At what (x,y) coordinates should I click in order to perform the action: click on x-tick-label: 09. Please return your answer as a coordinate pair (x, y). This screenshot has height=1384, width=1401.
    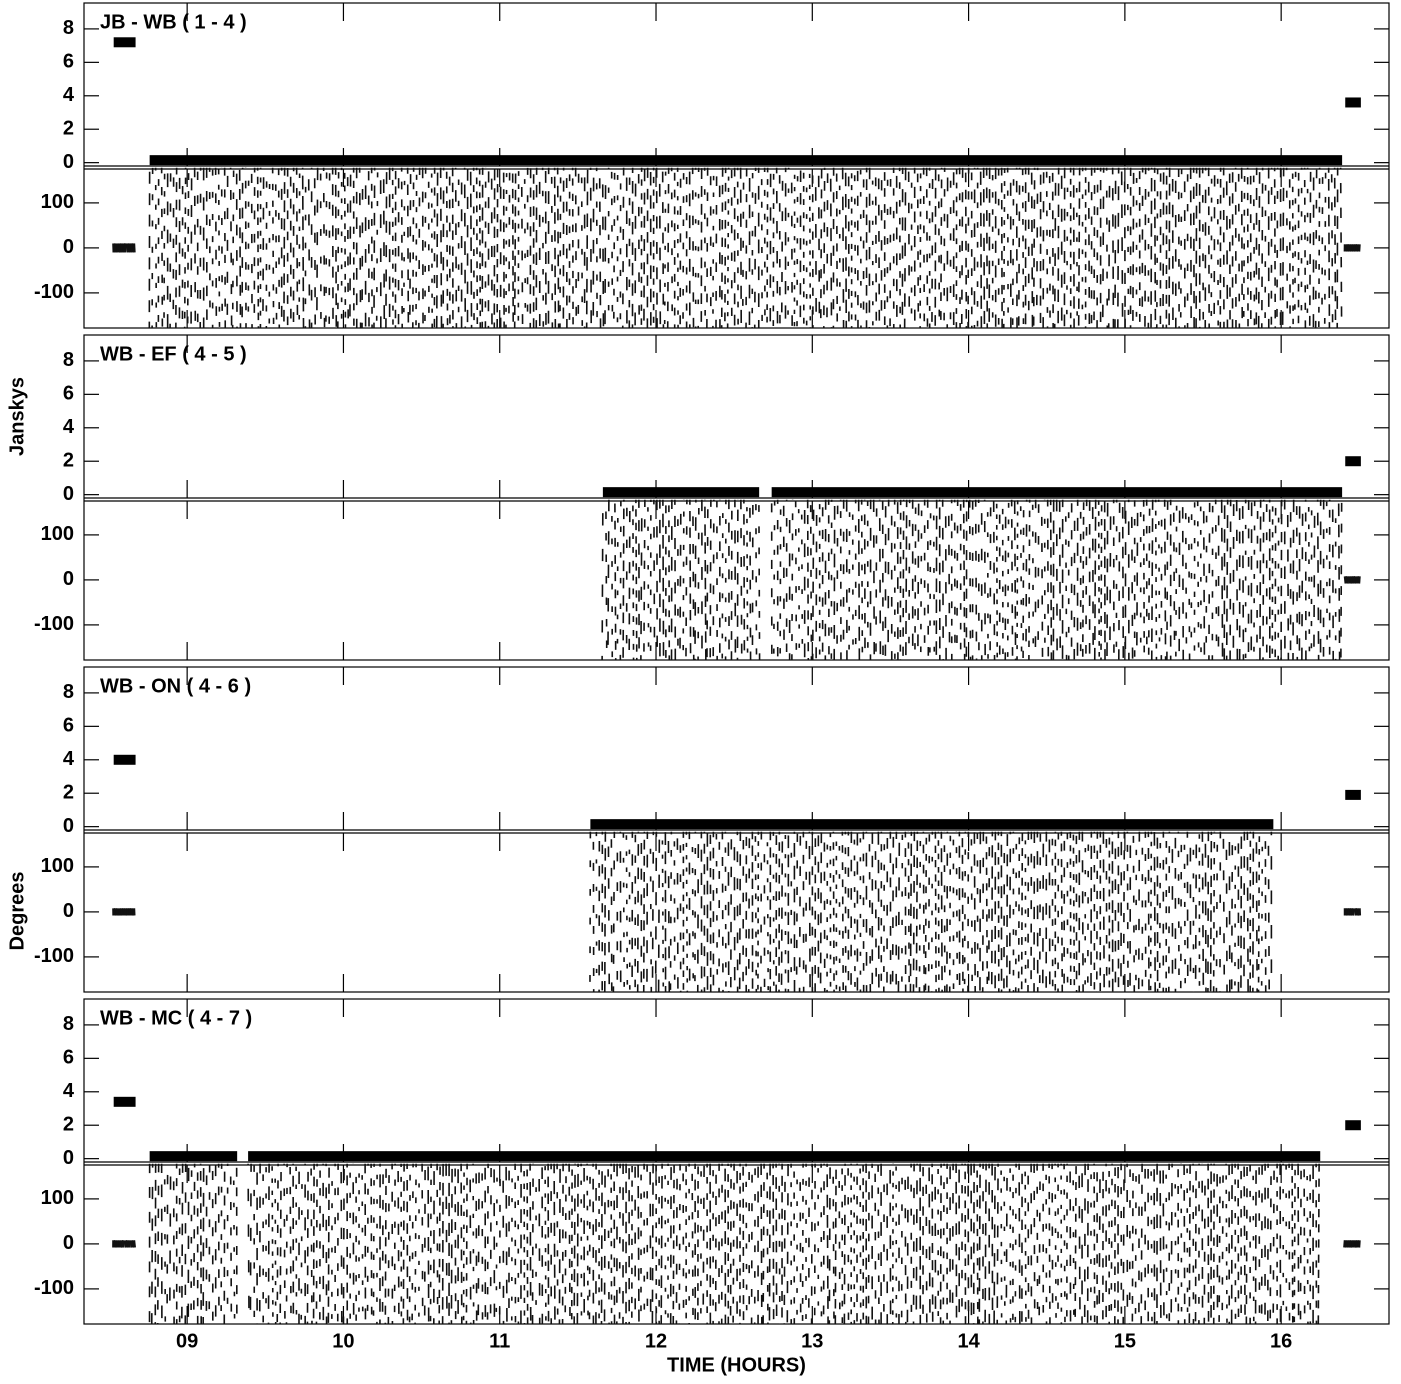
    Looking at the image, I should click on (187, 1341).